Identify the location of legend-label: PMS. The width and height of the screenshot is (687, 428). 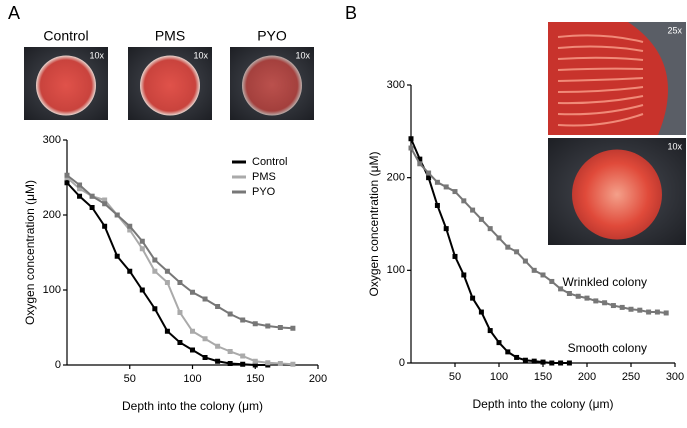
(264, 177).